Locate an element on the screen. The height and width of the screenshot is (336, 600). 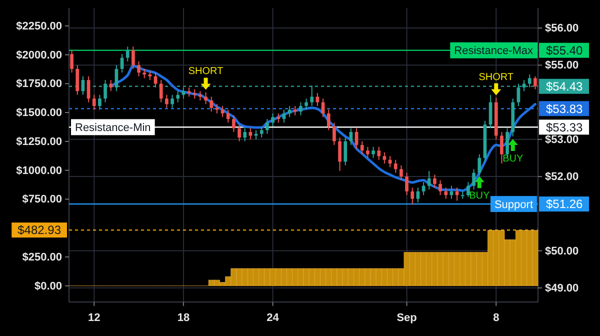
y2-tick-label: $56.00 is located at coordinates (562, 28).